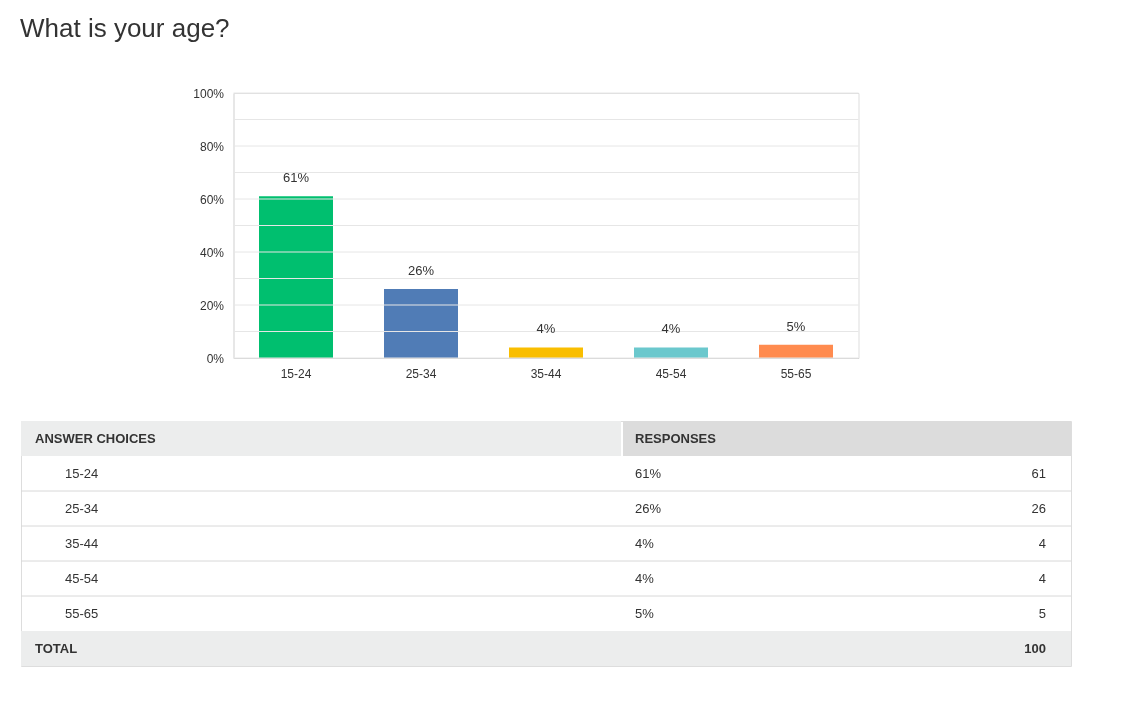 The width and height of the screenshot is (1123, 722). Describe the element at coordinates (796, 373) in the screenshot. I see `x-tick-label: 55-65` at that location.